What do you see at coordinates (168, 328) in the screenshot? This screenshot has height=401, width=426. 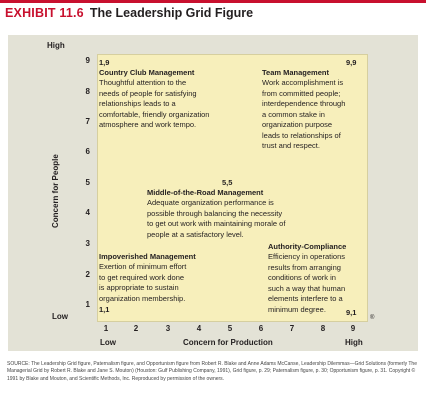 I see `x-tick-3: 3` at bounding box center [168, 328].